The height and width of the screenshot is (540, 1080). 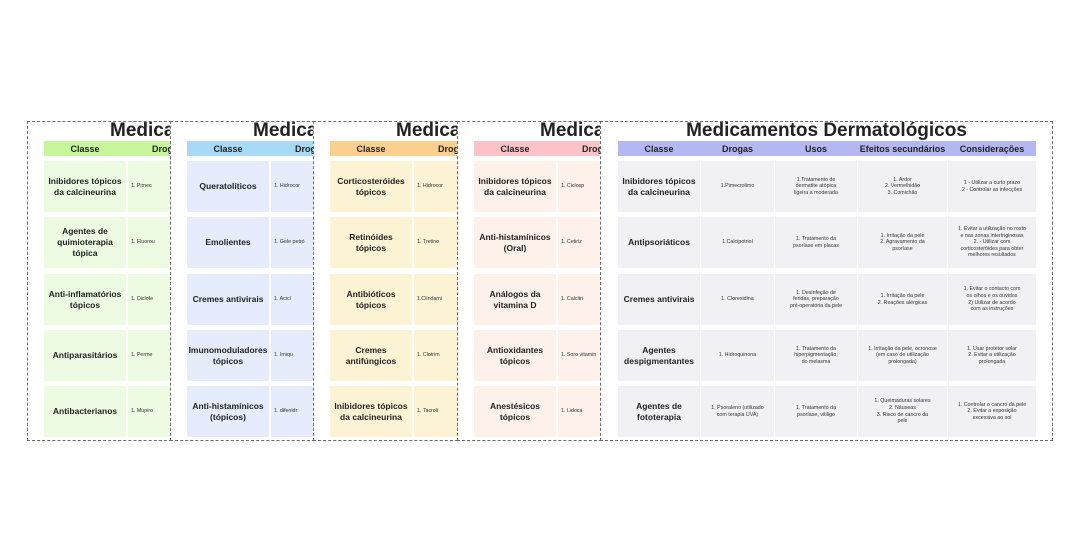 I want to click on class-cell: Corticosteróides tópicos, so click(x=371, y=186).